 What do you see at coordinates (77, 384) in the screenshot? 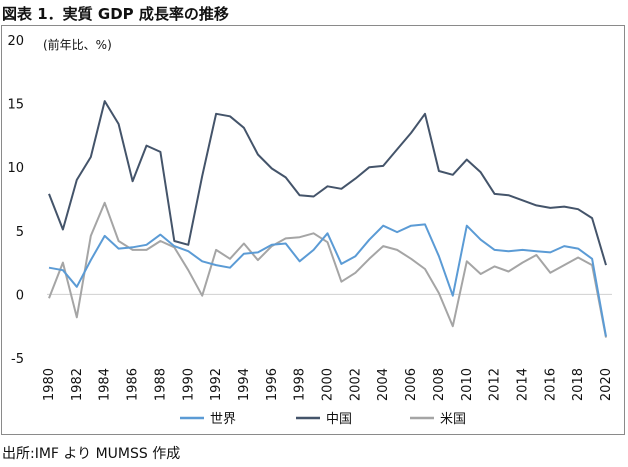
I see `x-tick-label: 1982` at bounding box center [77, 384].